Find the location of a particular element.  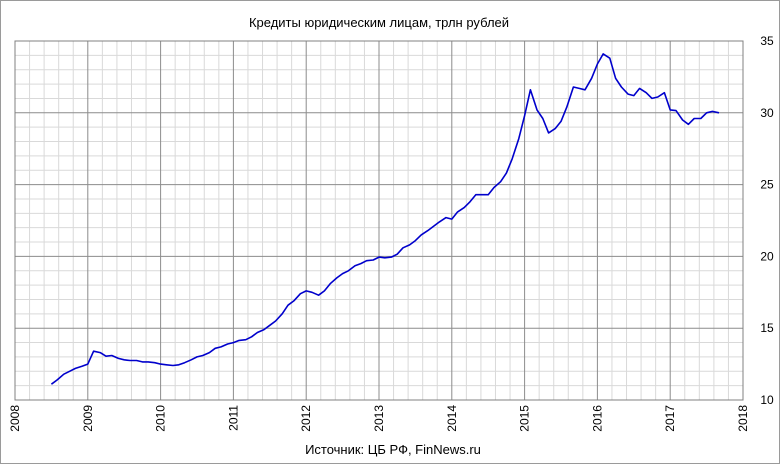

x-tick-label: 2008 is located at coordinates (15, 418).